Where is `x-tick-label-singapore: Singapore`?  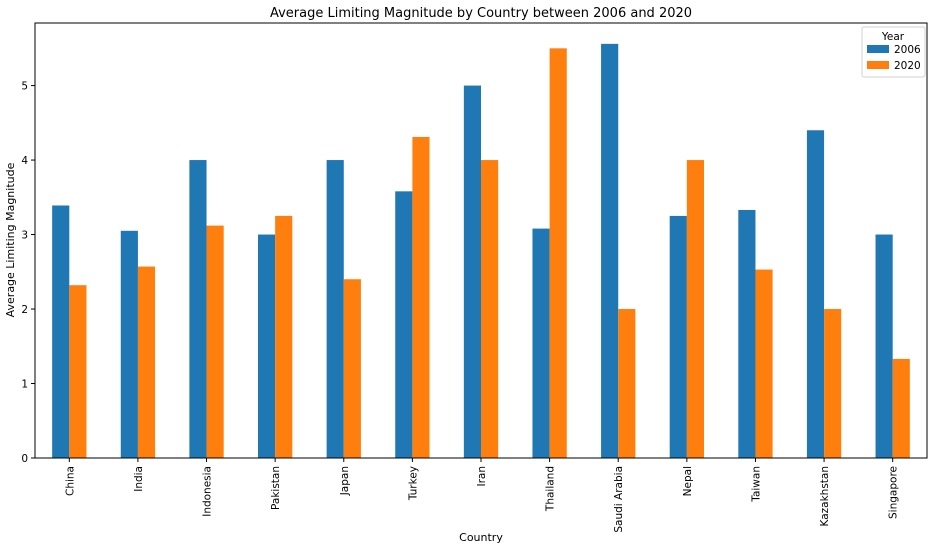
x-tick-label-singapore: Singapore is located at coordinates (894, 492).